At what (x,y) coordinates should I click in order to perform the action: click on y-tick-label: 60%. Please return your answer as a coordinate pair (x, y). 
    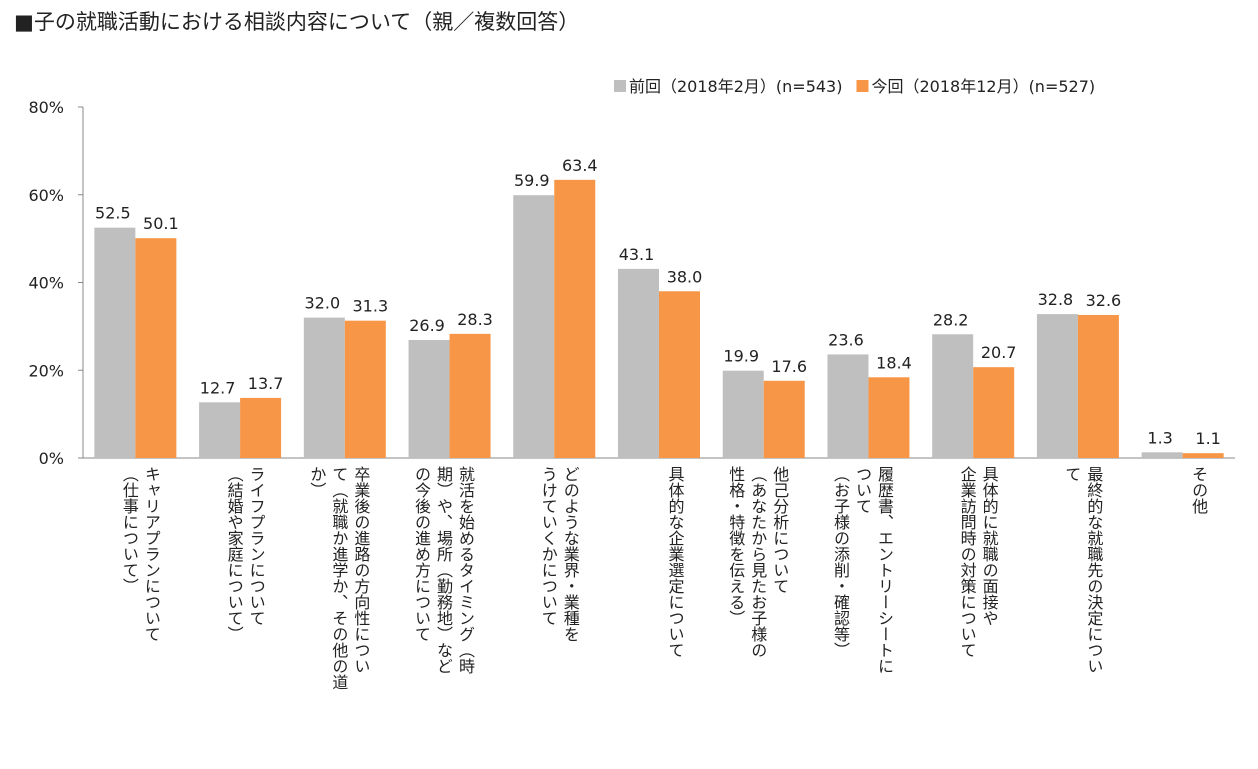
    Looking at the image, I should click on (46, 195).